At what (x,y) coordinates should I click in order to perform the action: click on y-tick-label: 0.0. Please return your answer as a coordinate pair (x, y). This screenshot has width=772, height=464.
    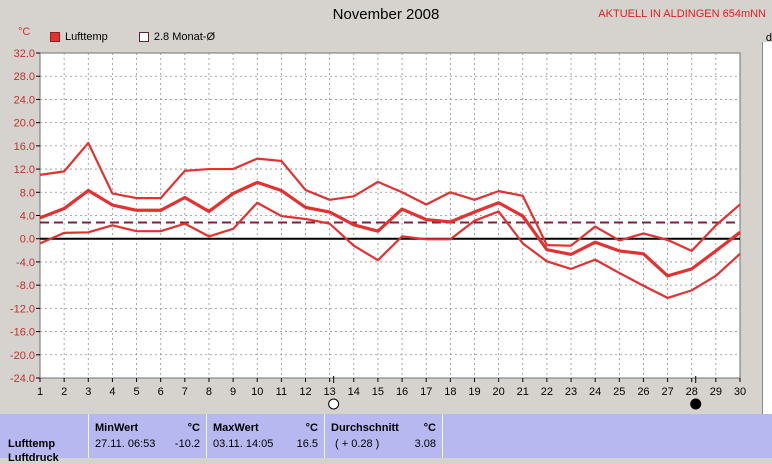
    Looking at the image, I should click on (27, 240).